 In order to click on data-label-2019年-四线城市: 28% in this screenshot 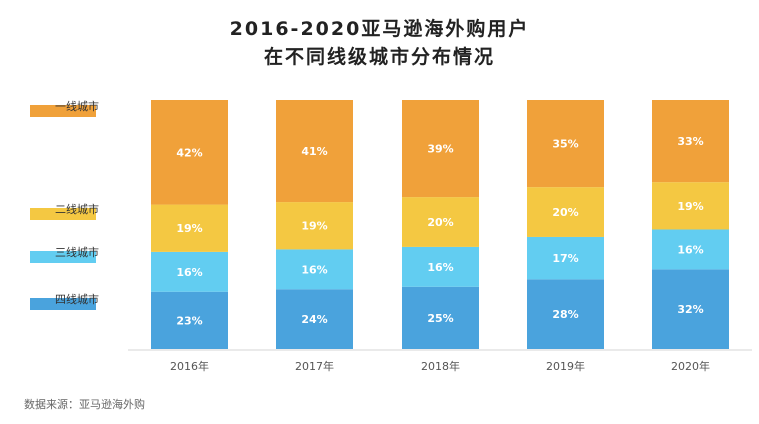, I will do `click(565, 314)`.